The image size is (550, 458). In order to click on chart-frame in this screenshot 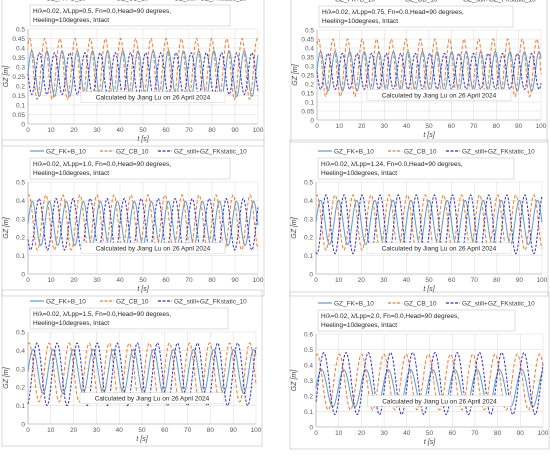, I will do `click(419, 71)`.